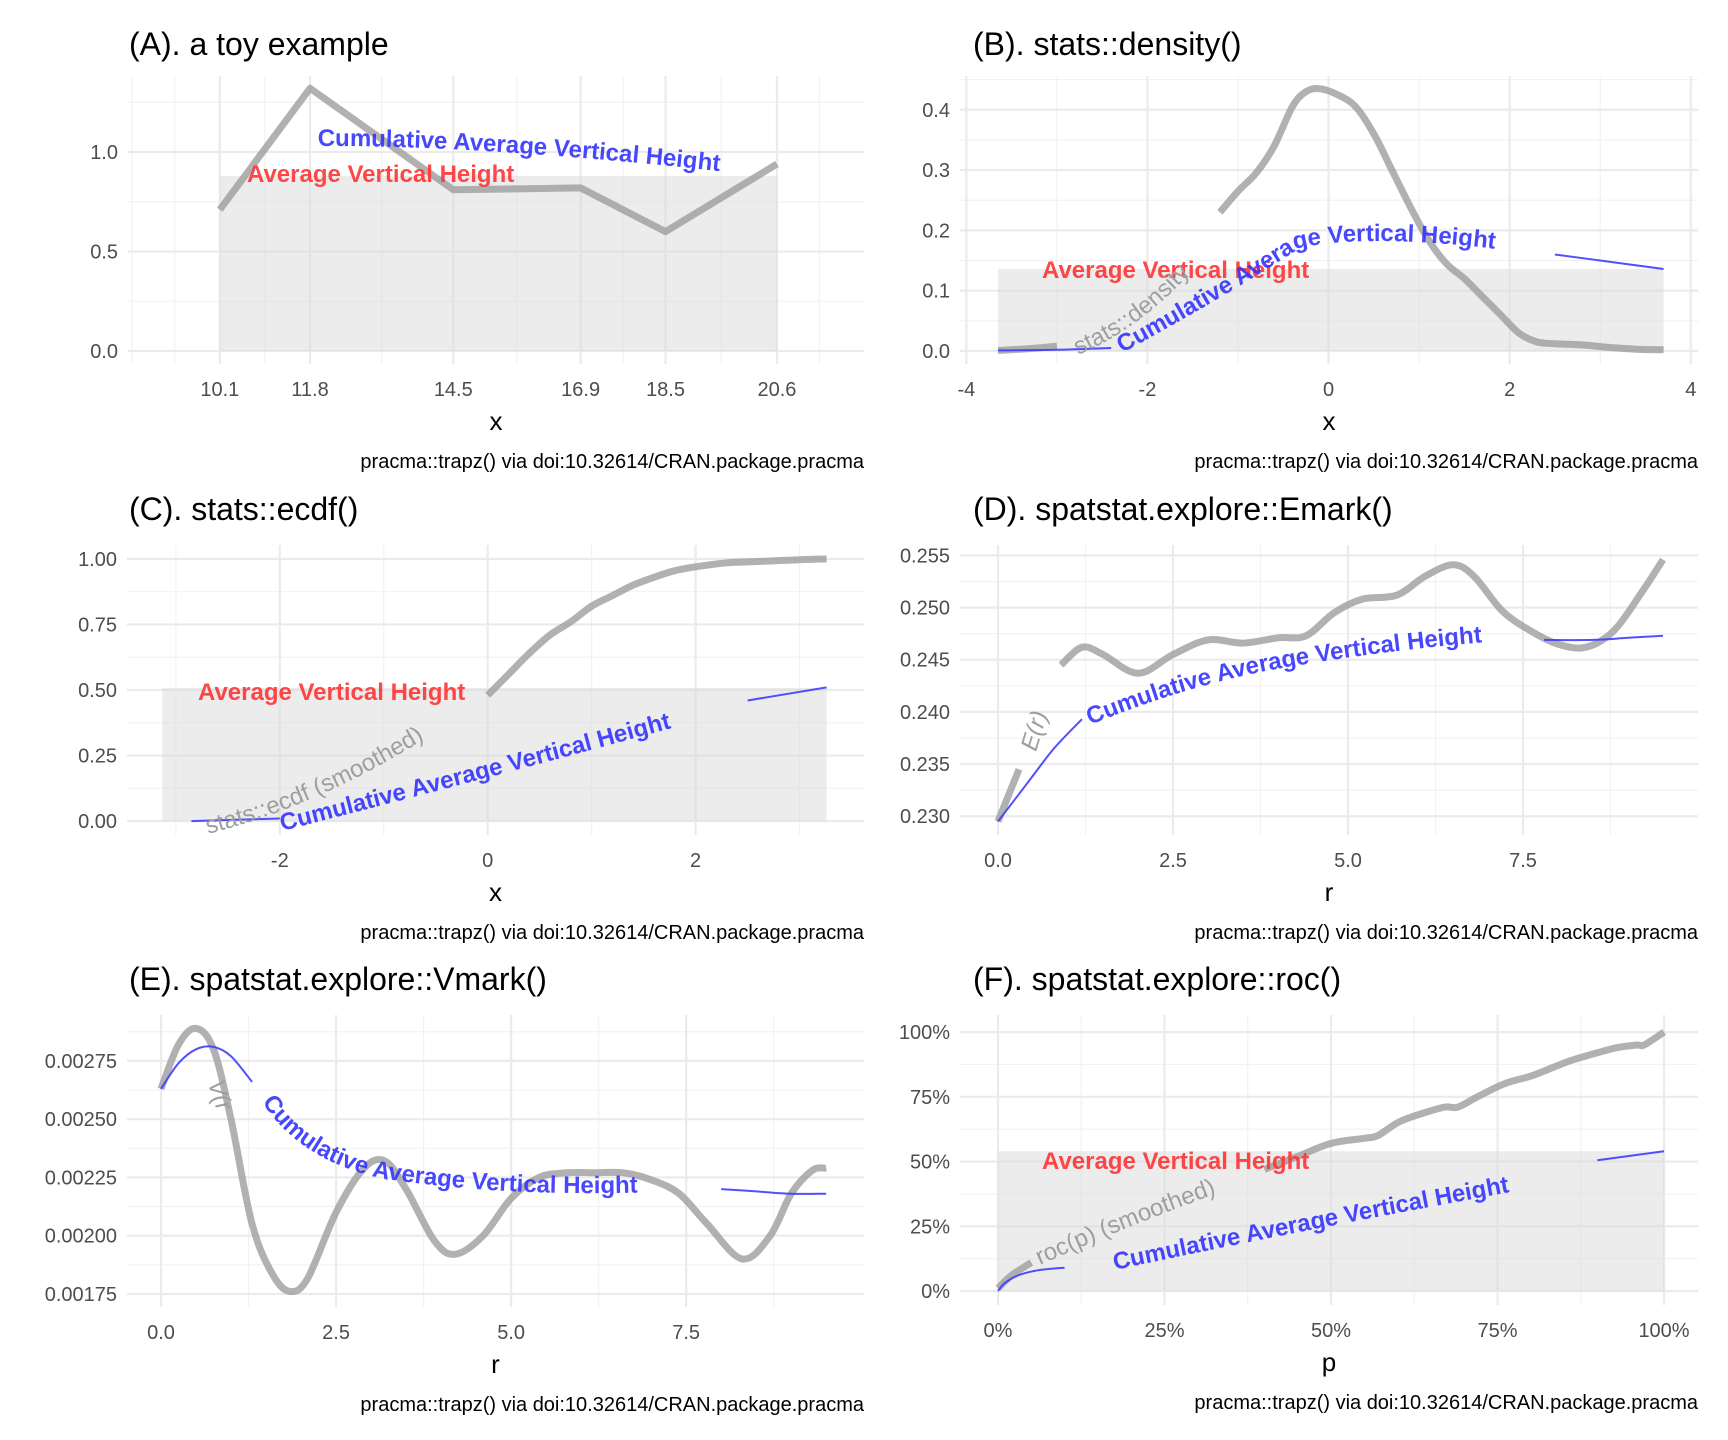  Describe the element at coordinates (1523, 861) in the screenshot. I see `x-tick-label: 7.5` at that location.